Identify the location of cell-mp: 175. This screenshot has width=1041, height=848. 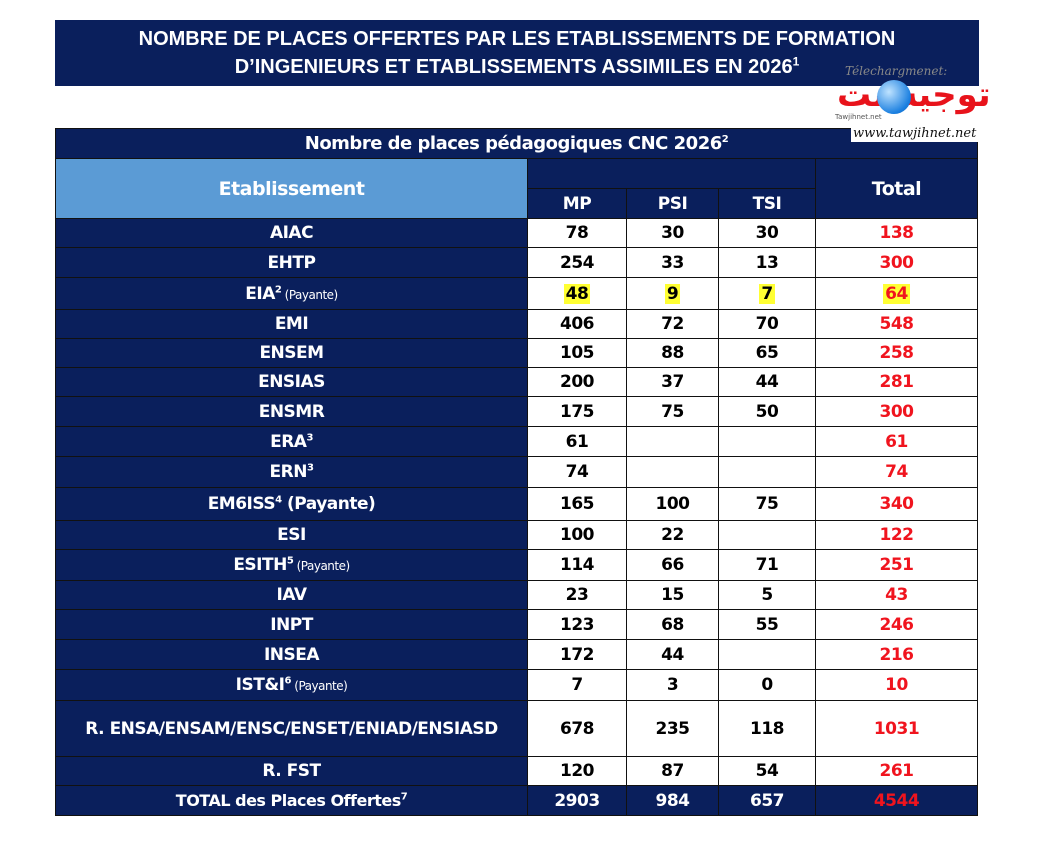
(577, 411).